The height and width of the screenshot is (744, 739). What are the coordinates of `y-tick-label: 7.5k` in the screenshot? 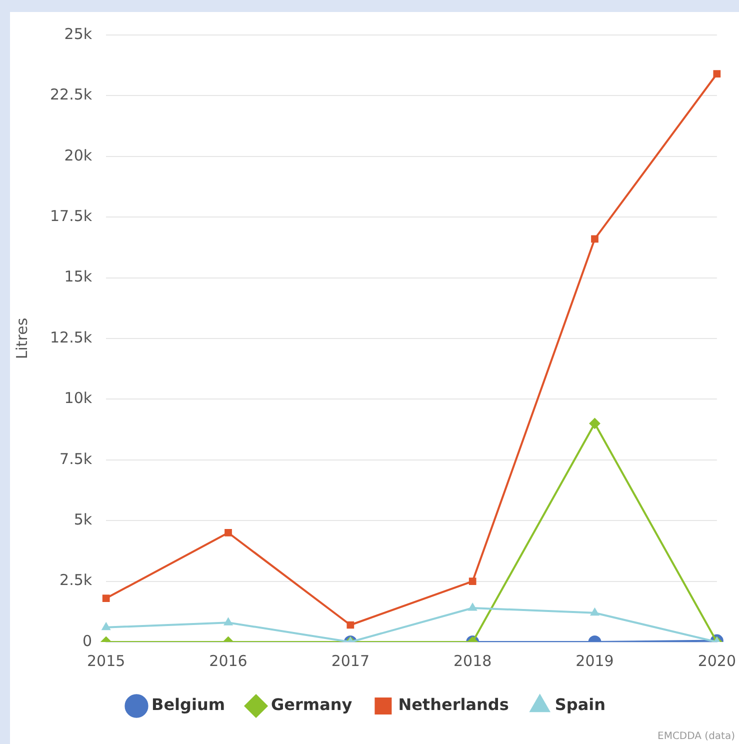 It's located at (76, 459).